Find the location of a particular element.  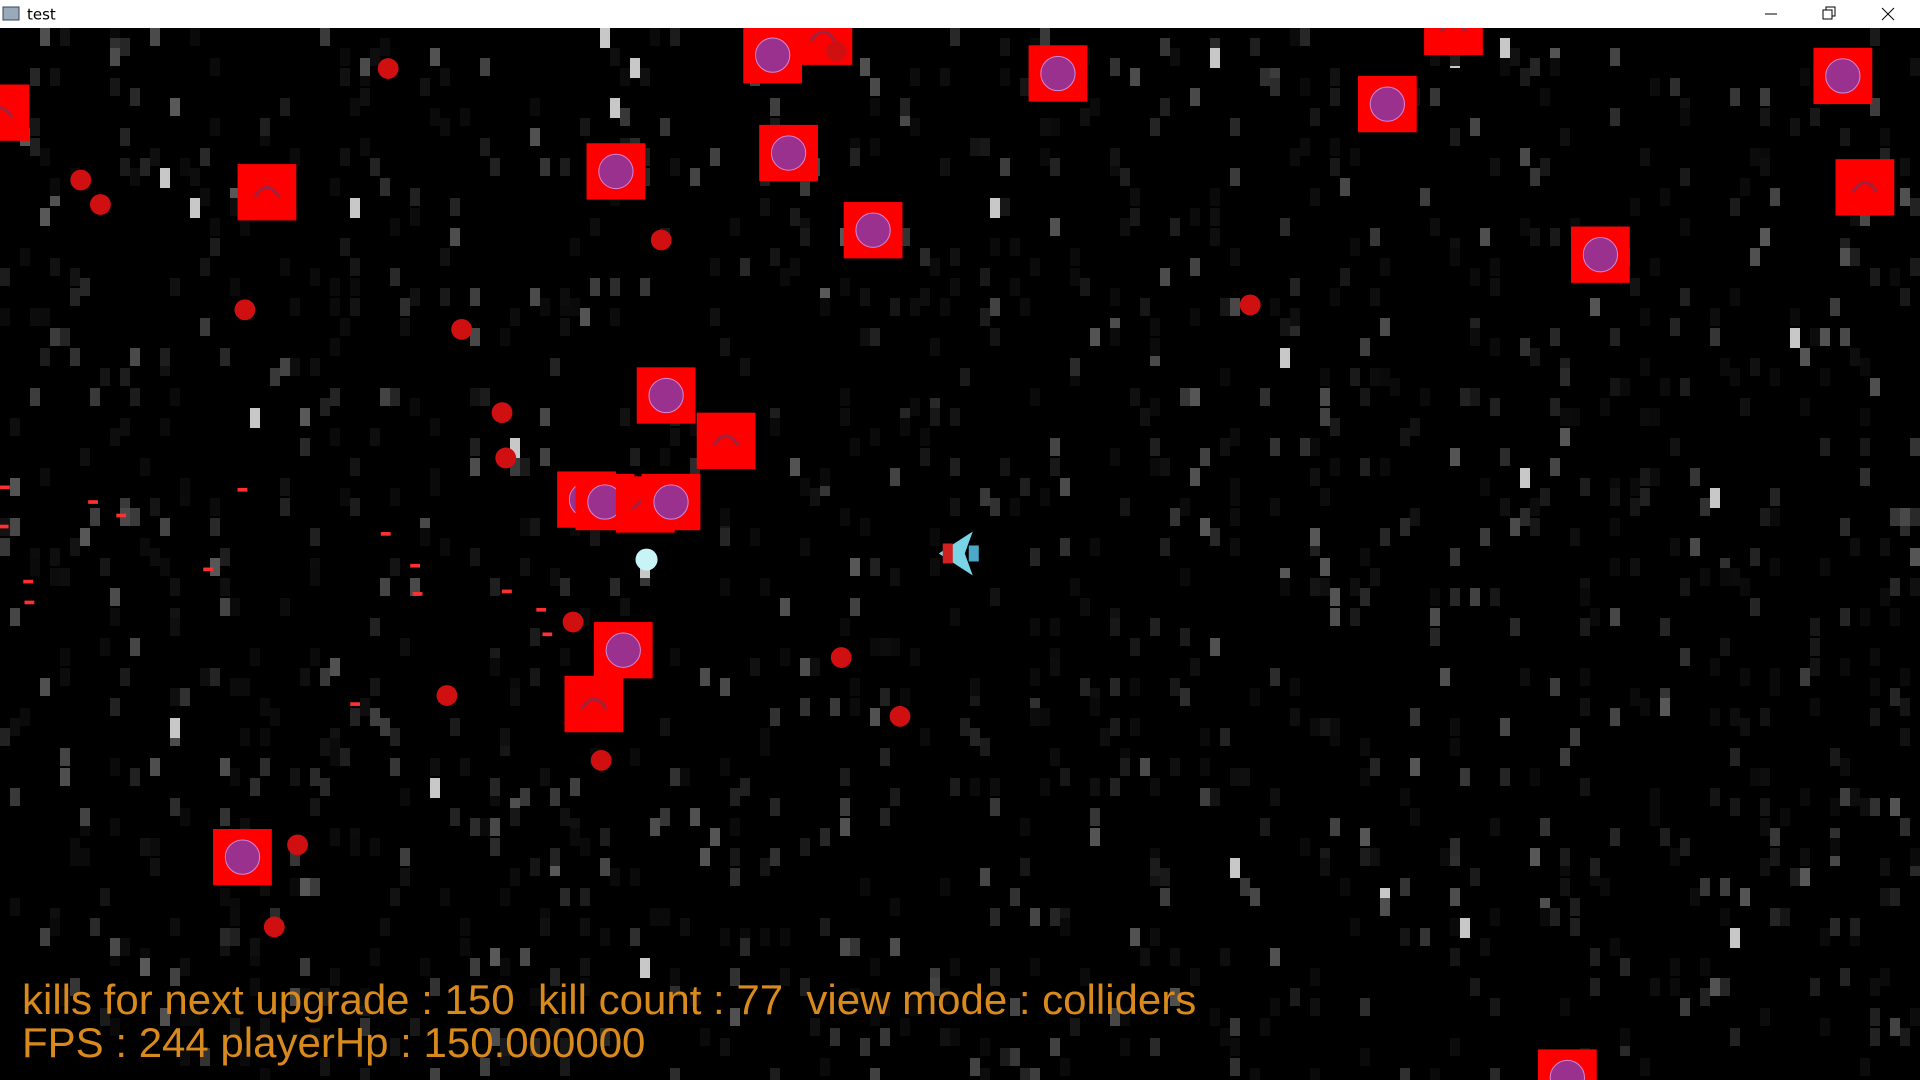

restore-button is located at coordinates (1829, 13).